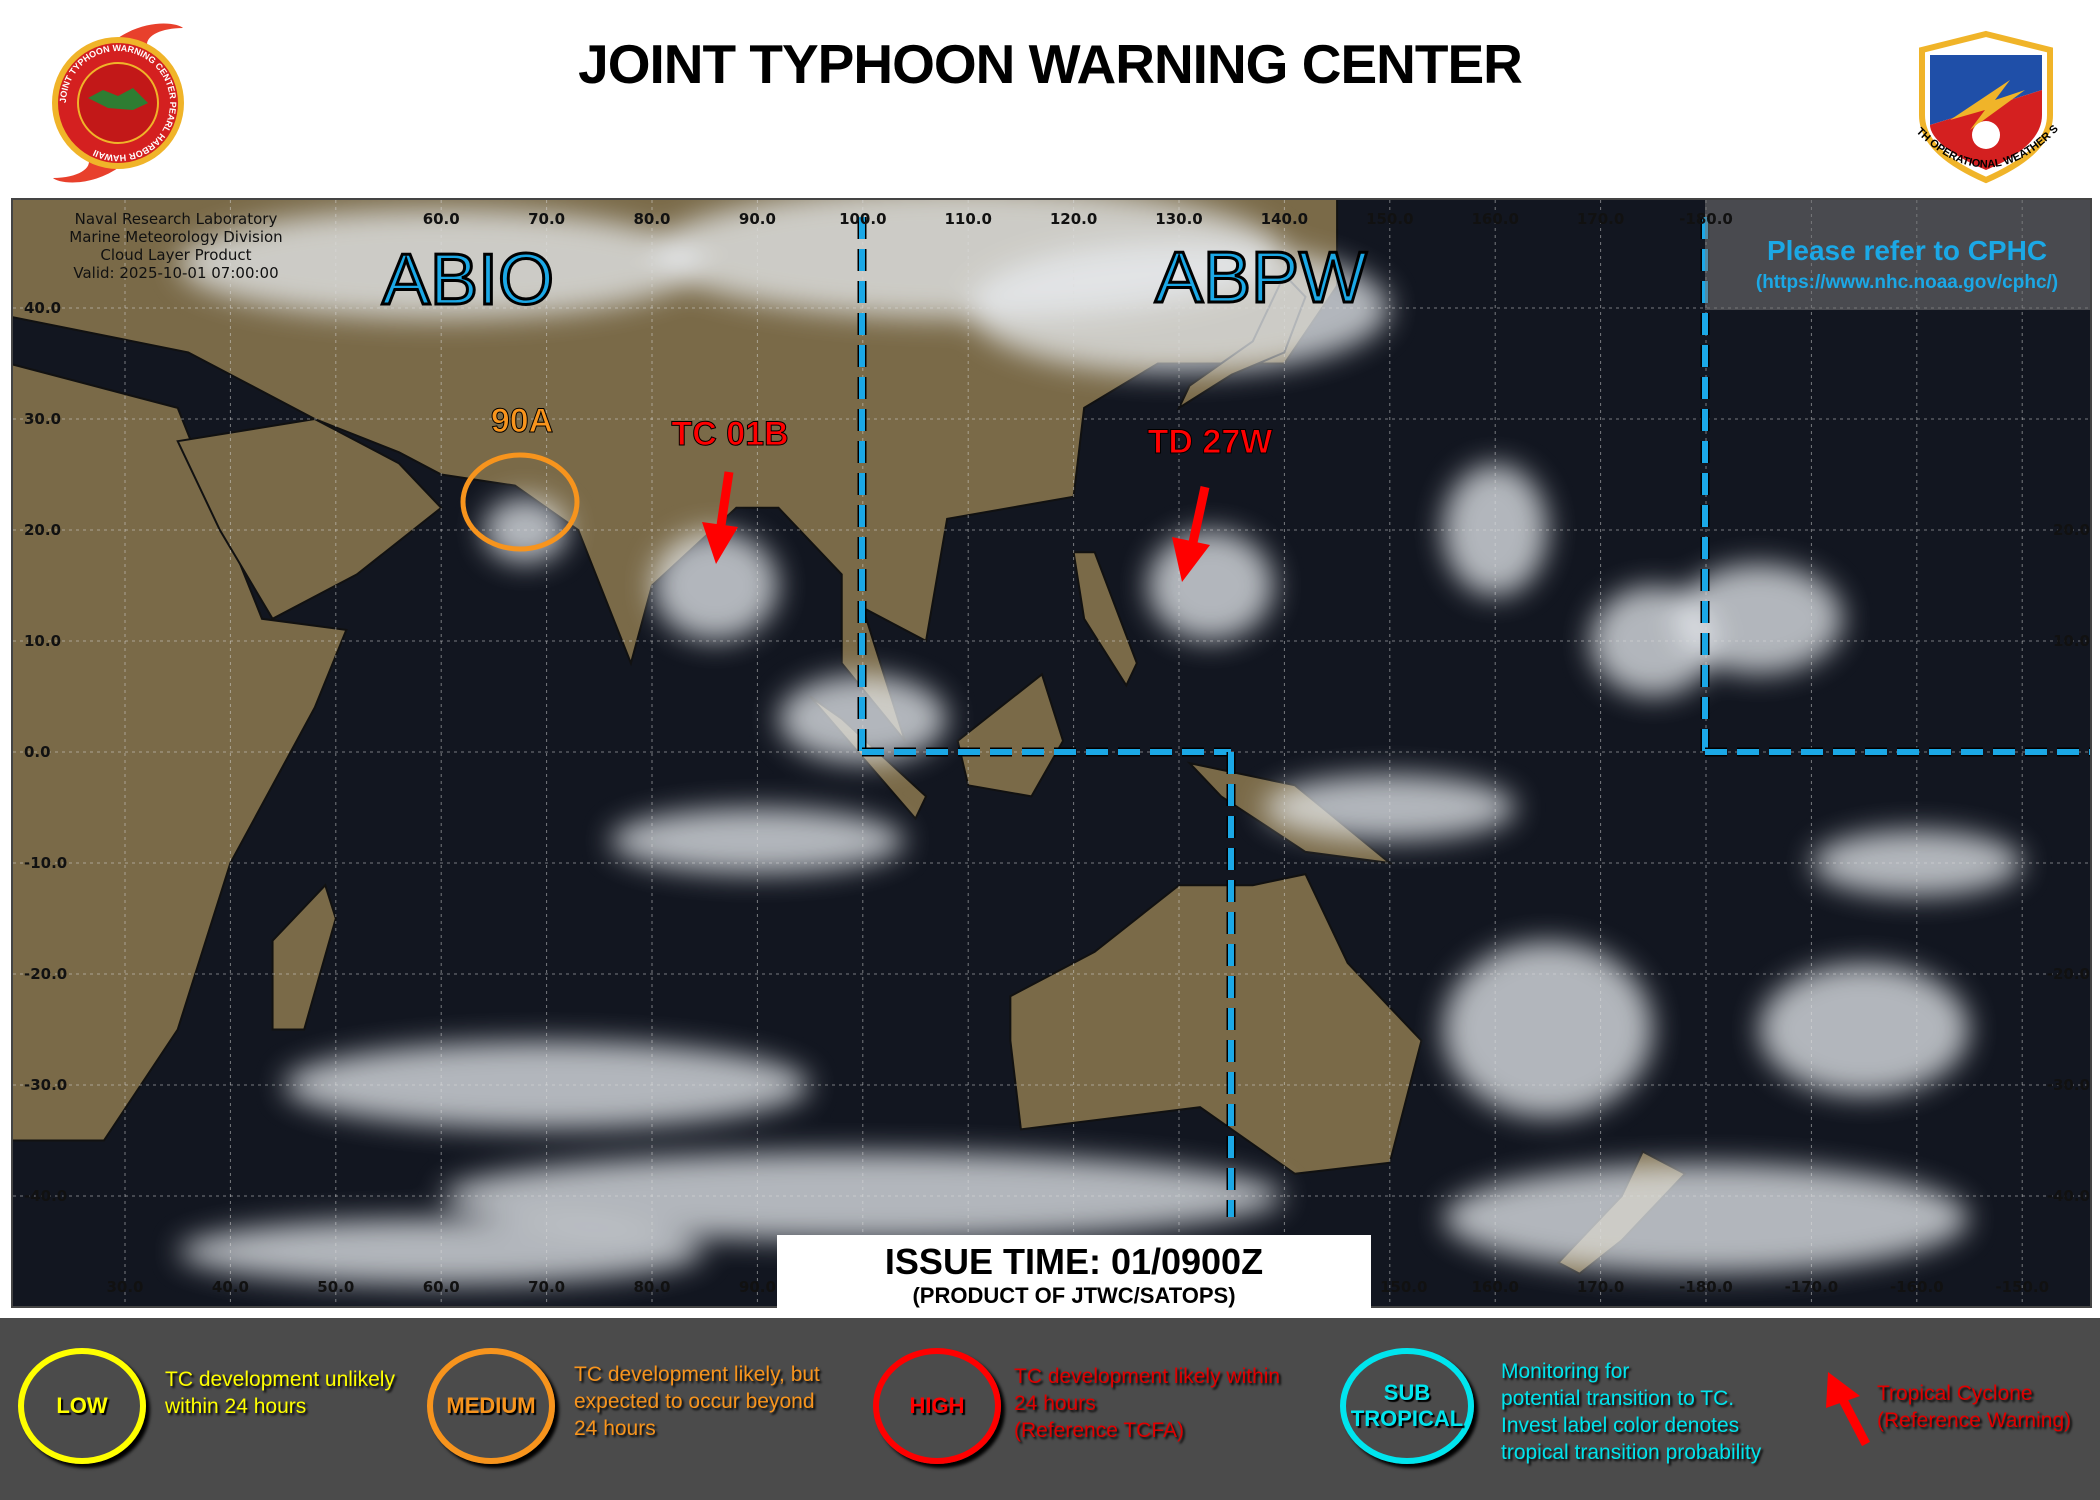 The image size is (2100, 1500). What do you see at coordinates (967, 219) in the screenshot?
I see `grid-label: 110.0` at bounding box center [967, 219].